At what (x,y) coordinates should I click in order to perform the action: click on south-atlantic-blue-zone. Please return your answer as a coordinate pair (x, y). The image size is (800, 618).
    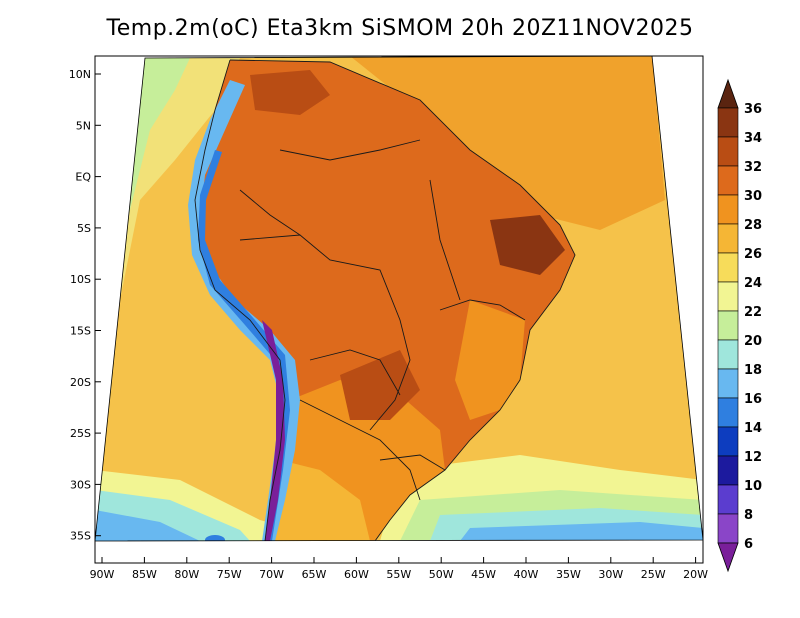
    Looking at the image, I should click on (581, 531).